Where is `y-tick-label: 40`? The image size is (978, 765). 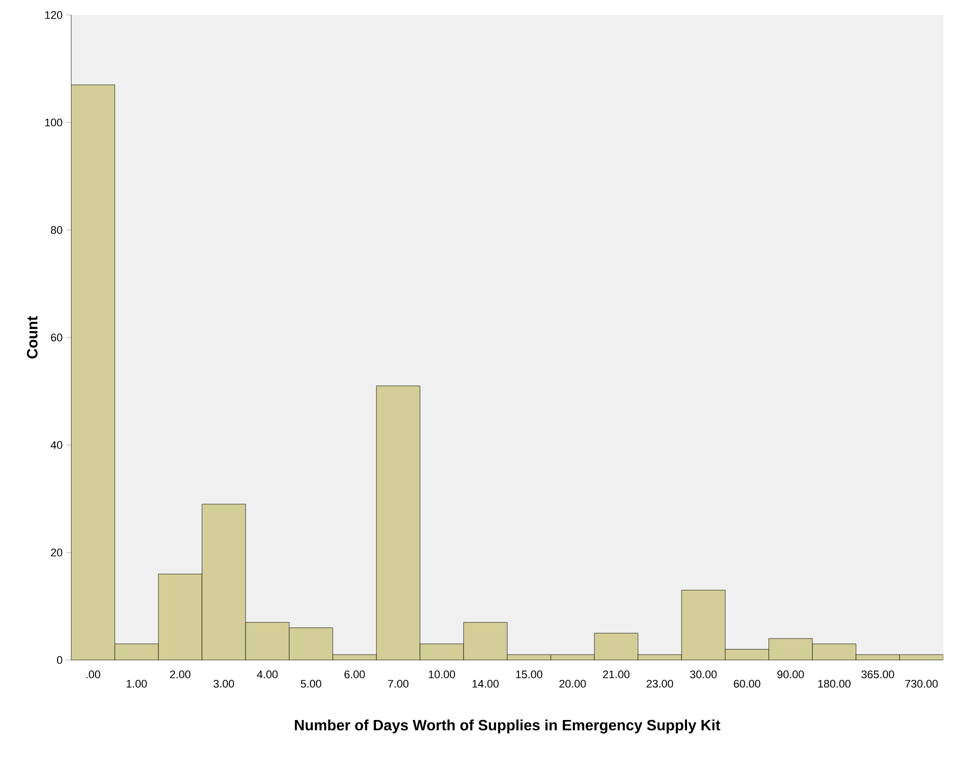 y-tick-label: 40 is located at coordinates (56, 445).